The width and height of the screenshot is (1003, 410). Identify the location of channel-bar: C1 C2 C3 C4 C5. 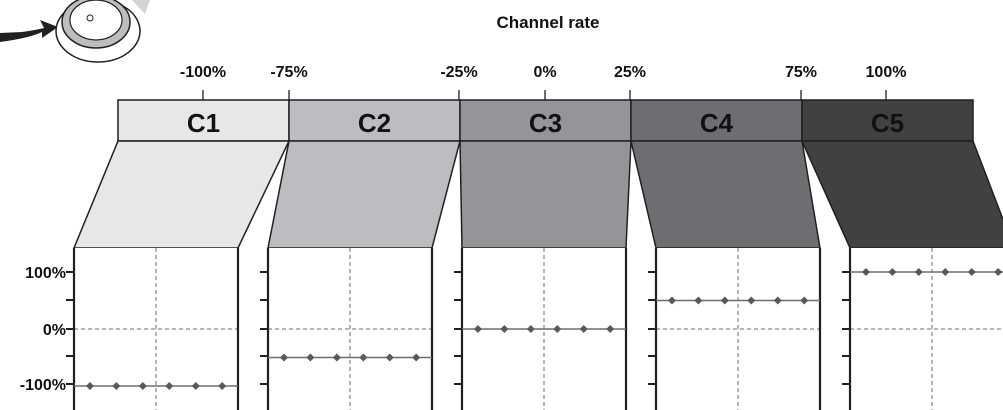
(545, 120).